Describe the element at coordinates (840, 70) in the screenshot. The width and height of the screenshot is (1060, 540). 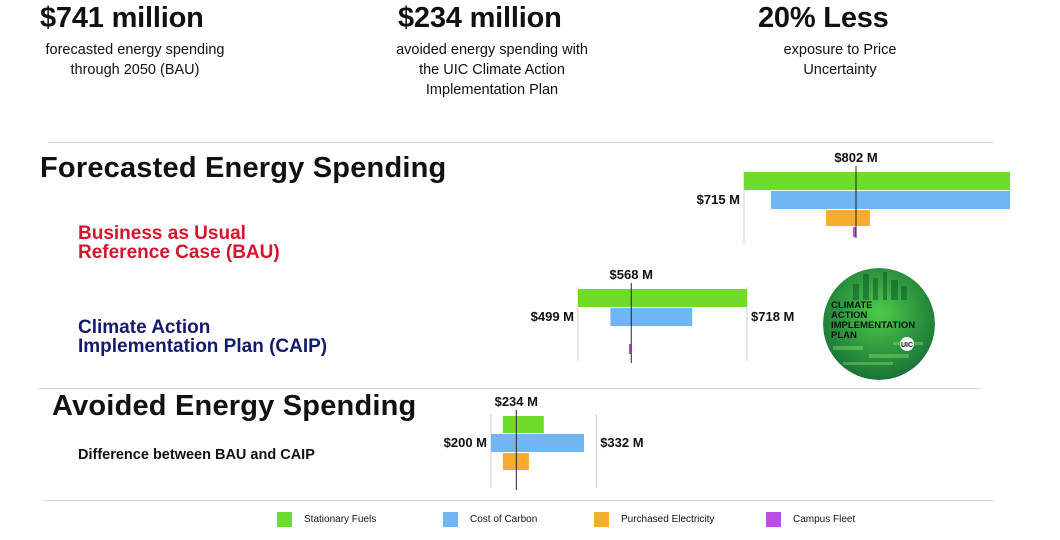
I see `stat-desc-line: Uncertainty` at that location.